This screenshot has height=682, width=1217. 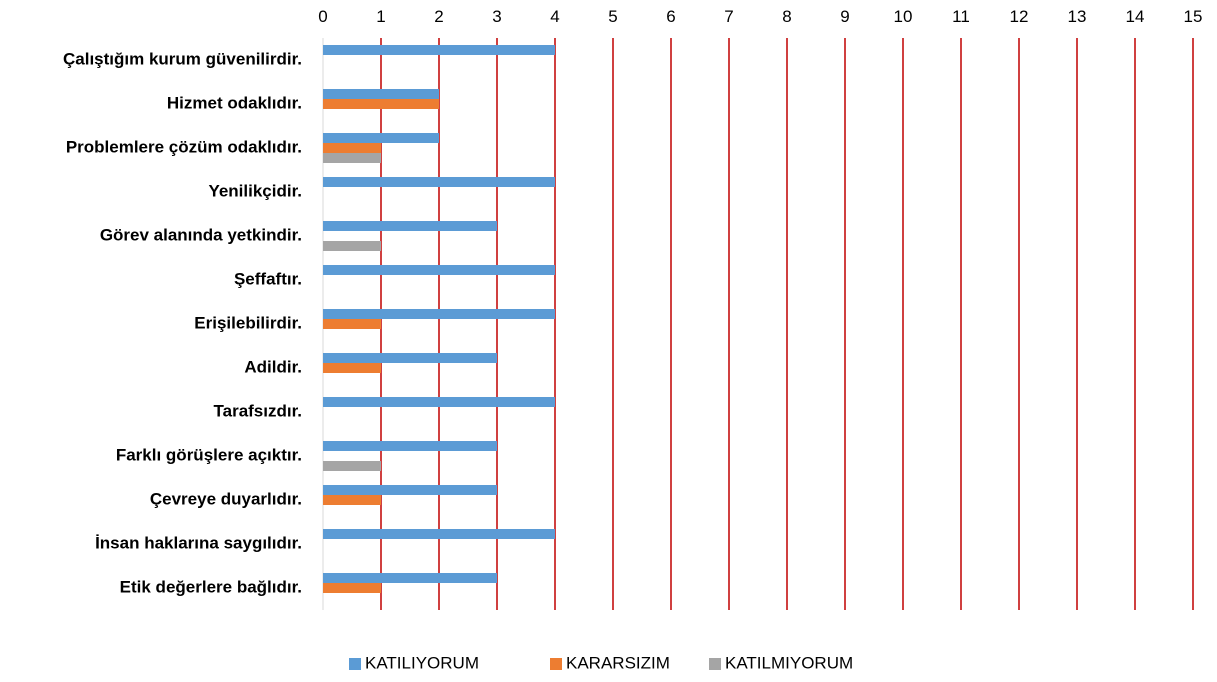 I want to click on category-label: Çevreye duyarlıdır., so click(x=226, y=498).